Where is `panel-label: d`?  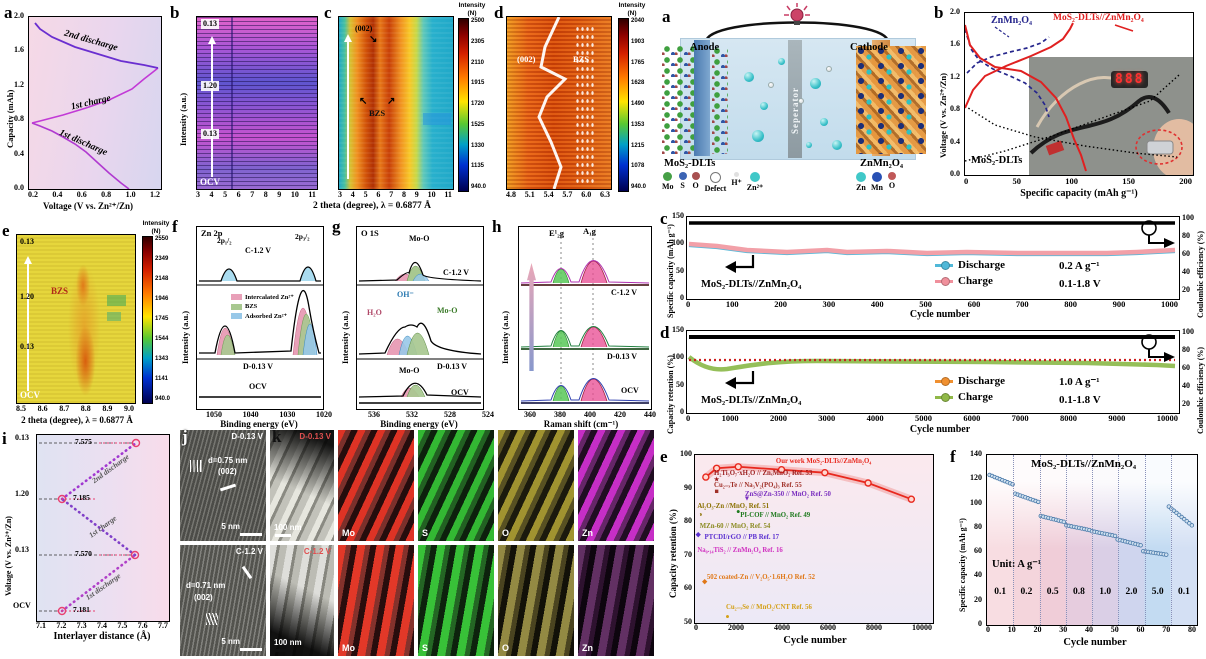
panel-label: d is located at coordinates (665, 332).